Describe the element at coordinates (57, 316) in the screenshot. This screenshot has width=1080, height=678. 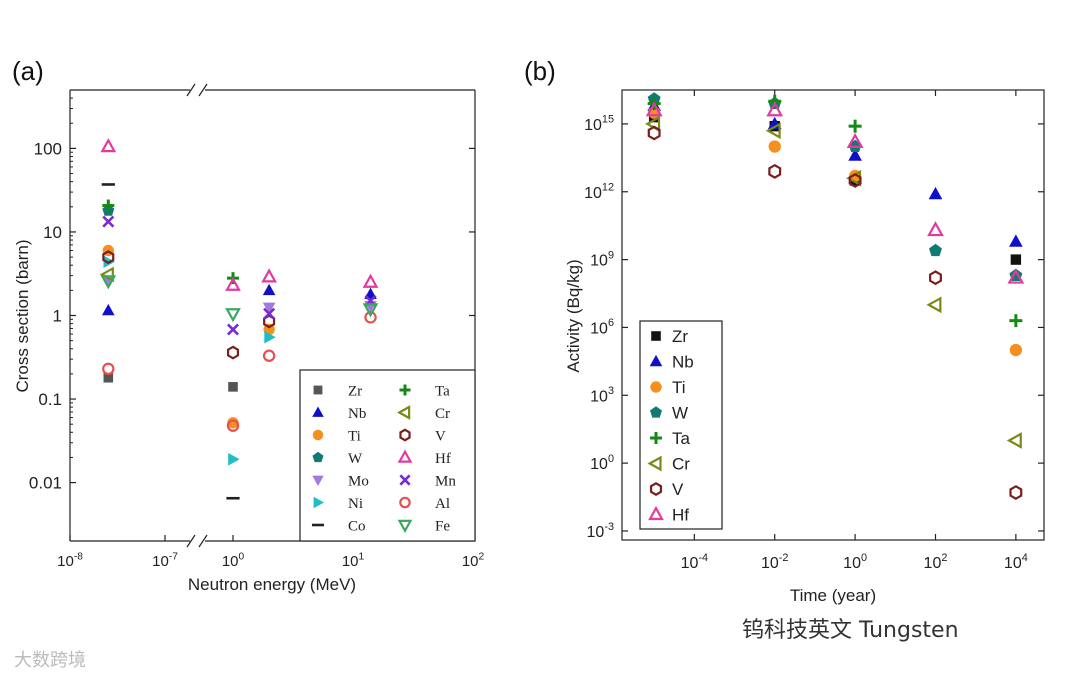
I see `y-tick-label: 1` at that location.